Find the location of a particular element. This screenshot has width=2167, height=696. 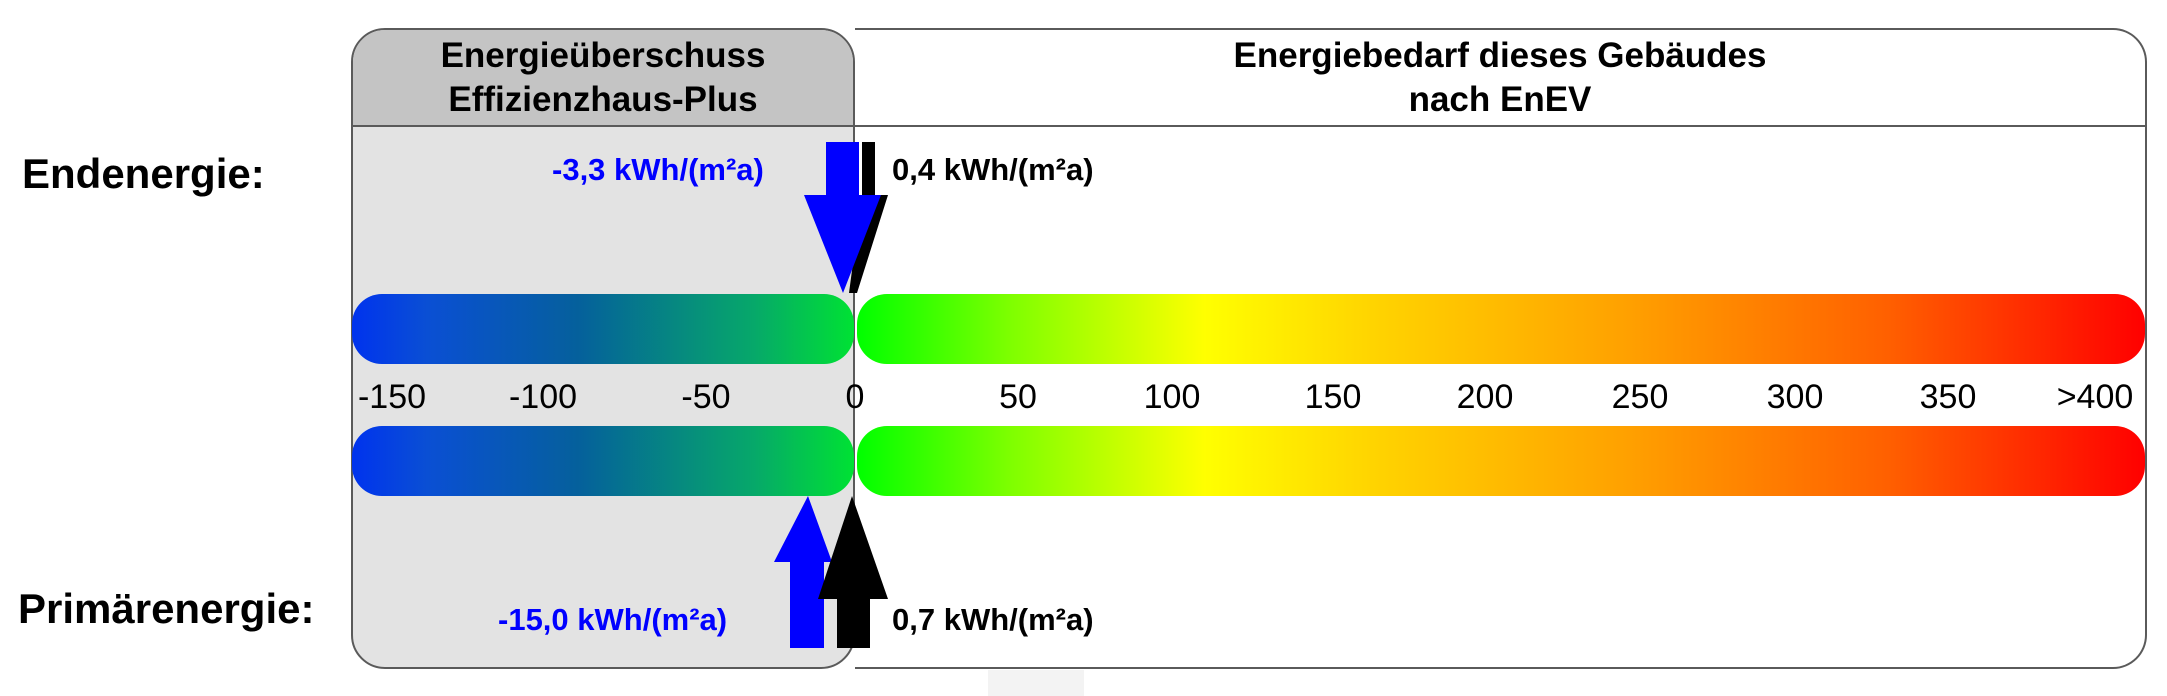

primary-energy-label: Primärenergie: is located at coordinates (166, 608).